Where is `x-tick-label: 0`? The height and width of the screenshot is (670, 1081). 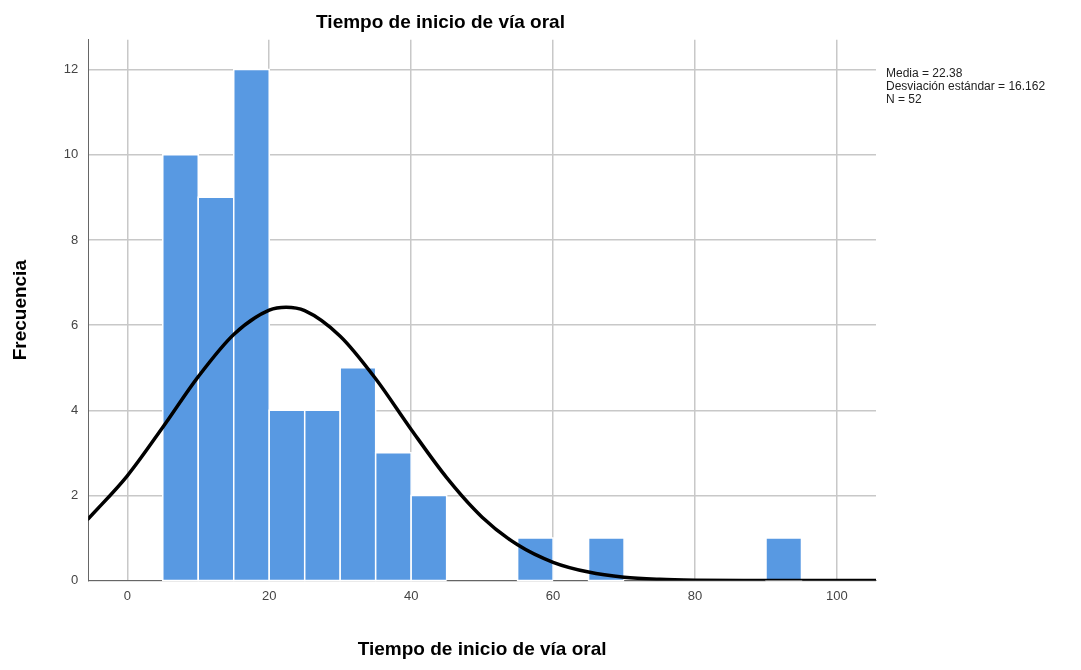
x-tick-label: 0 is located at coordinates (127, 595).